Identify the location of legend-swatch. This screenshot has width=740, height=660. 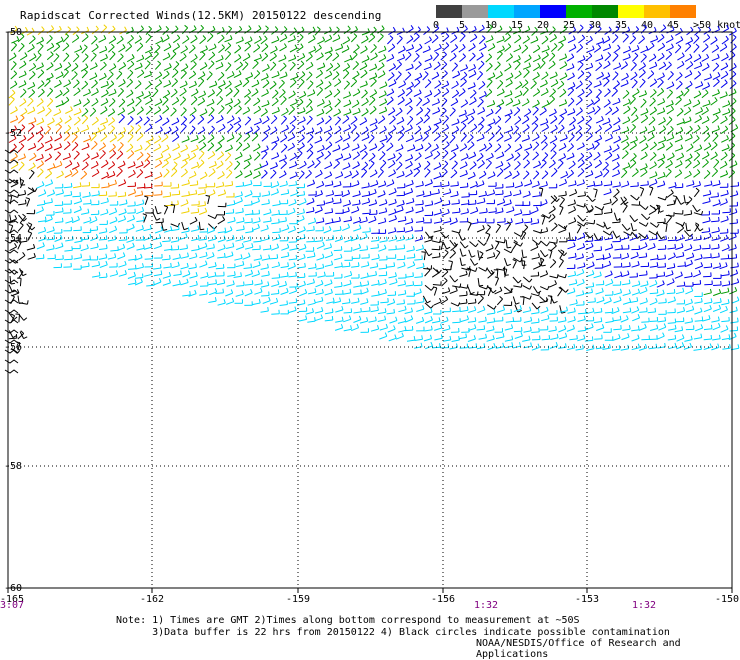
(683, 11).